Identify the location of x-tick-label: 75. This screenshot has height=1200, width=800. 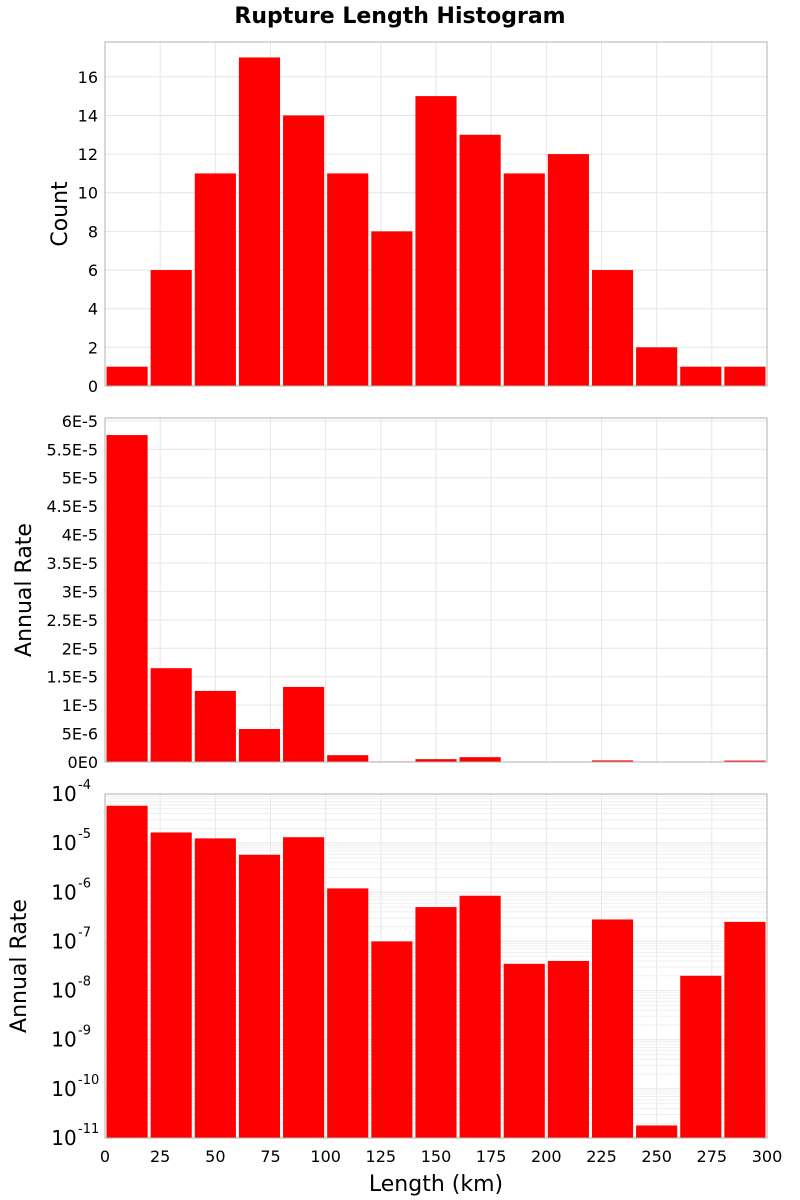
(270, 1156).